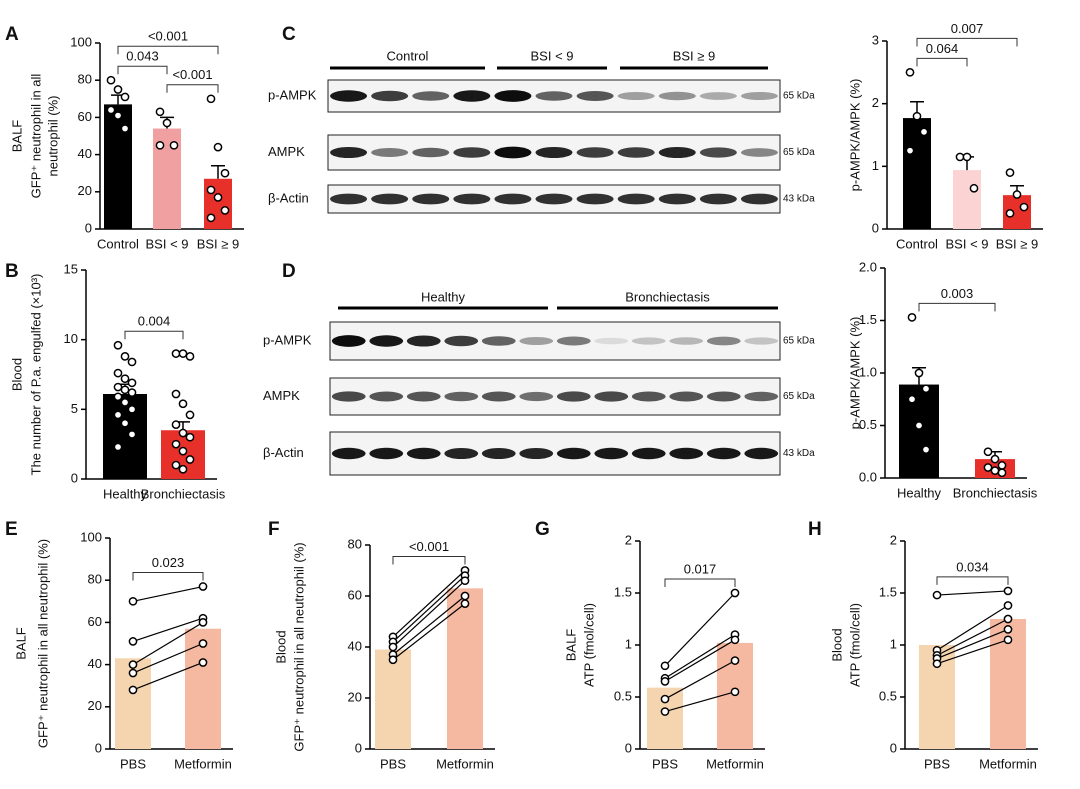 The height and width of the screenshot is (789, 1080). What do you see at coordinates (868, 371) in the screenshot?
I see `y-tick-label: 1.0` at bounding box center [868, 371].